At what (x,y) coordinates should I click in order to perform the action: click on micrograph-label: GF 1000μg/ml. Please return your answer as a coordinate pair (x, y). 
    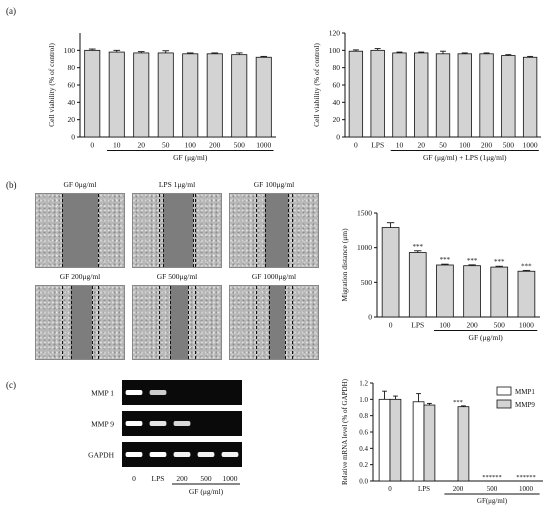
    Looking at the image, I should click on (274, 276).